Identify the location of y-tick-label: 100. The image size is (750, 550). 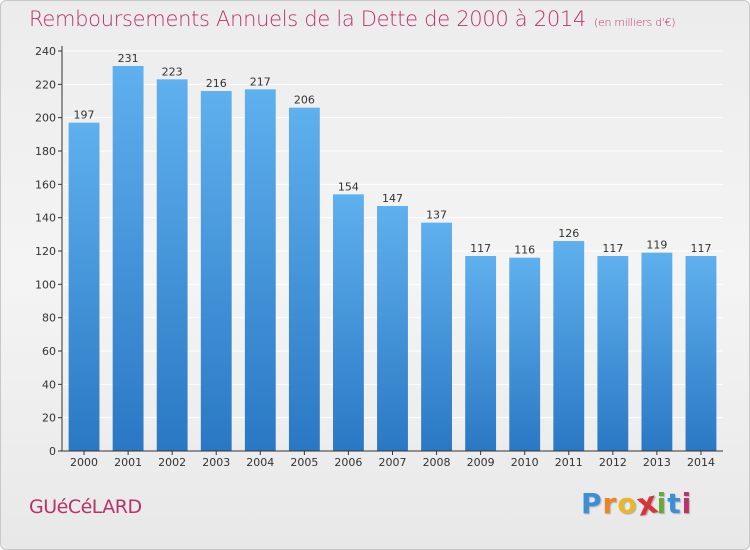
(45, 284).